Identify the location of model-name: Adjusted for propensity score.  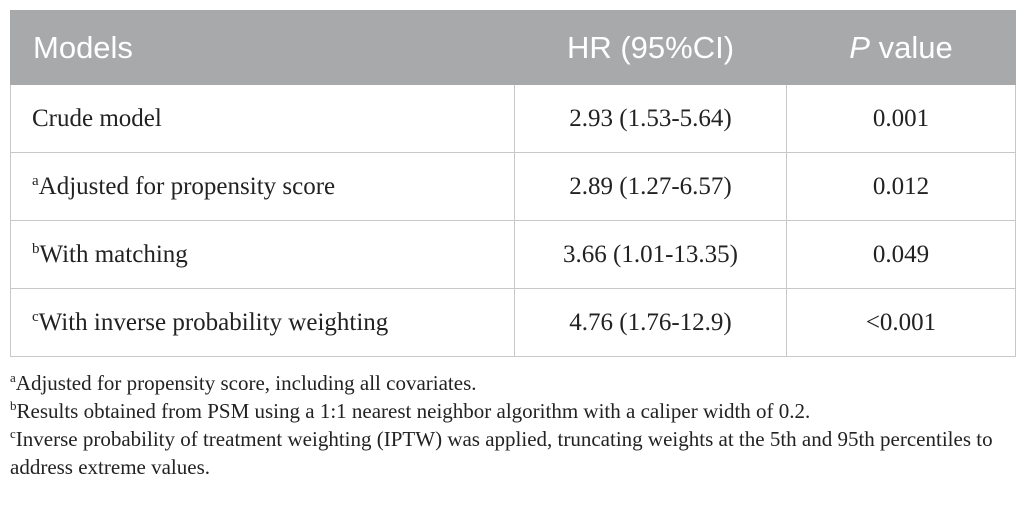
(187, 186).